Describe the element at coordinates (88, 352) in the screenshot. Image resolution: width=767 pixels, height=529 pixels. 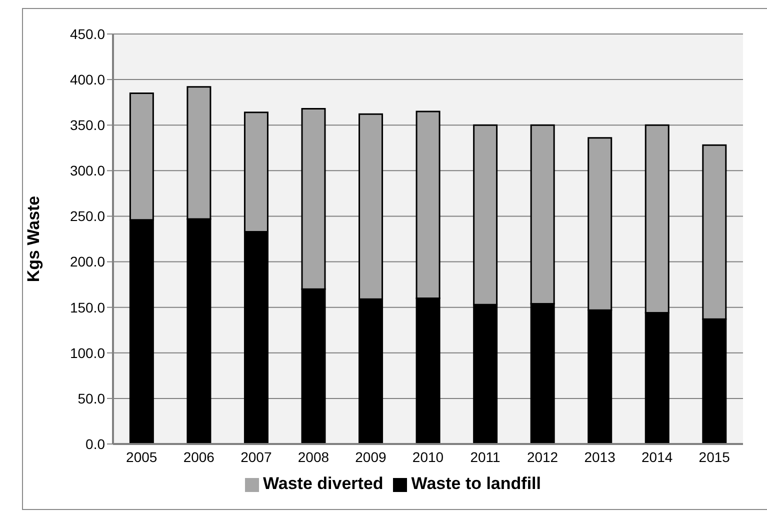
I see `y-tick-label: 100.0` at that location.